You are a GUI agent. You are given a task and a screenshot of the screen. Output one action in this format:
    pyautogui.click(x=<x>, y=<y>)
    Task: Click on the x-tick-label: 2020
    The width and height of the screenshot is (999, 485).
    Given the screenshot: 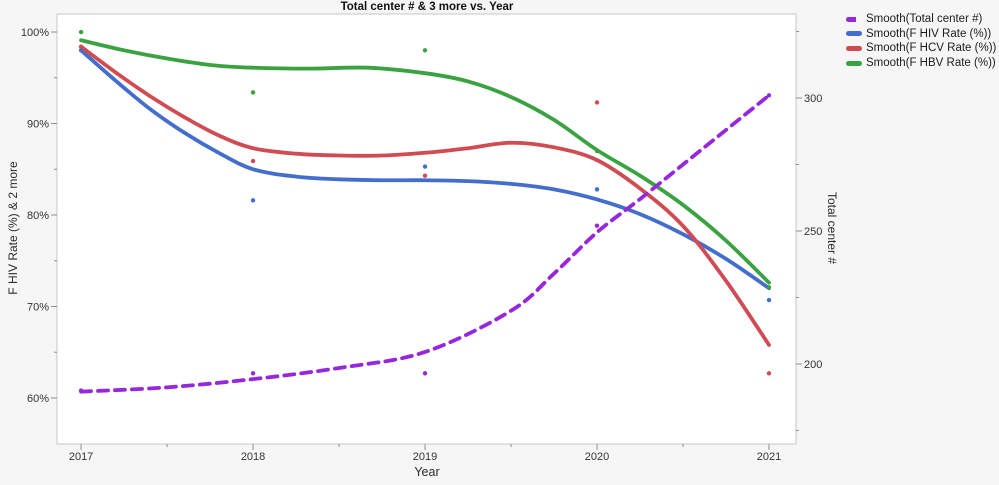 What is the action you would take?
    pyautogui.click(x=597, y=457)
    